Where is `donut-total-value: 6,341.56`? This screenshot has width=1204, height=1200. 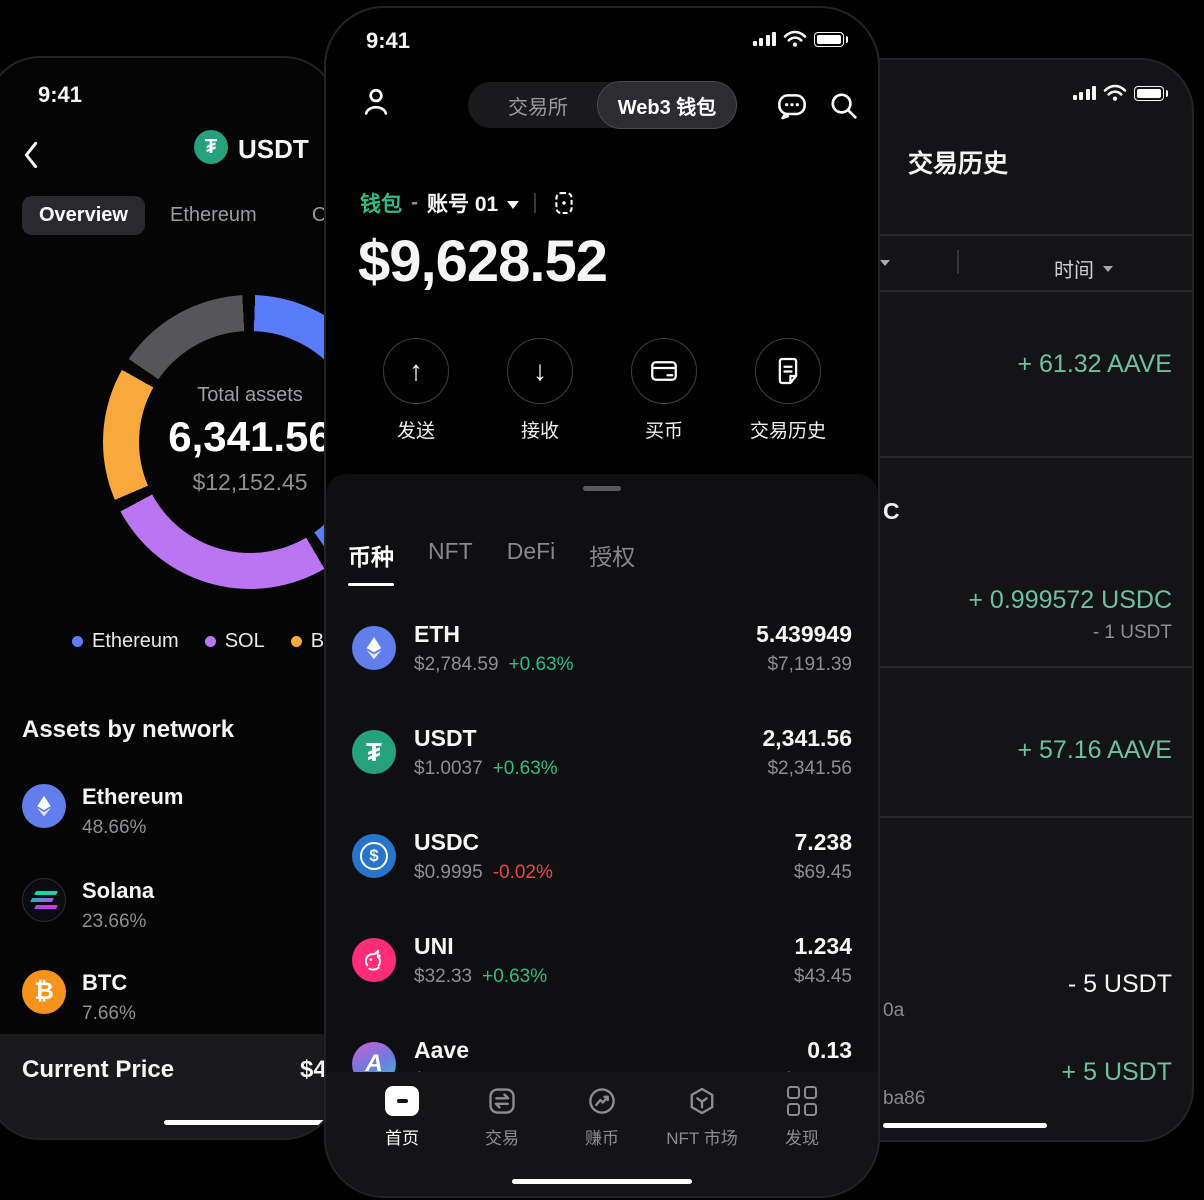
donut-total-value: 6,341.56 is located at coordinates (250, 436).